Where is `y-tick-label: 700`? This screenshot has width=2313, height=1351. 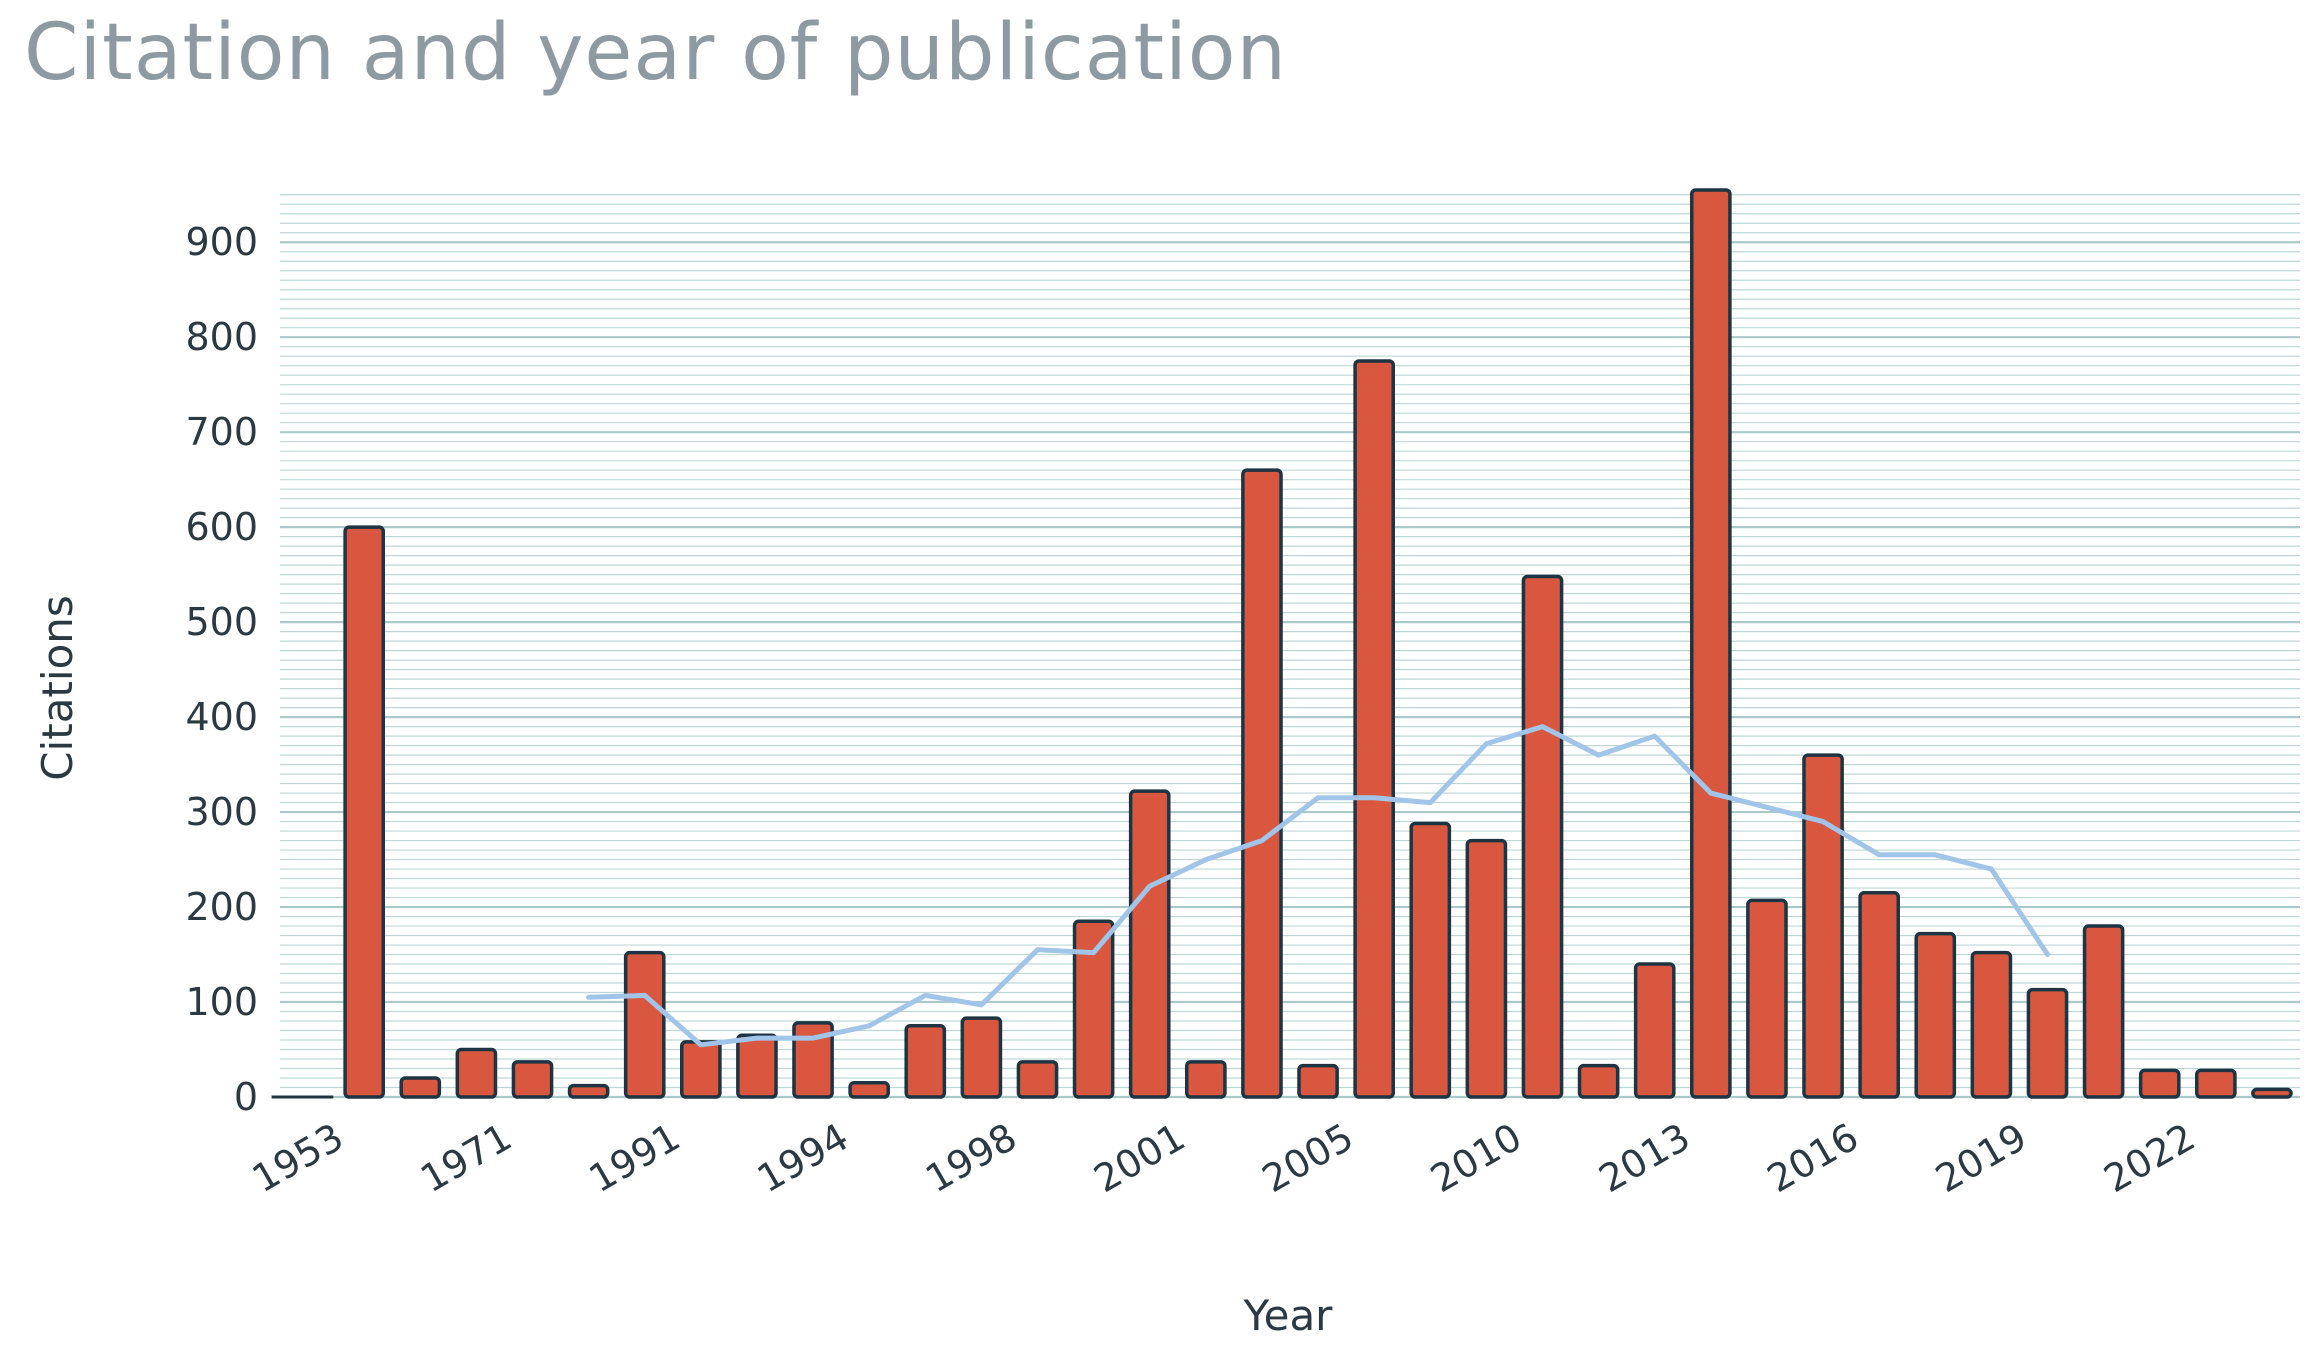
y-tick-label: 700 is located at coordinates (221, 432).